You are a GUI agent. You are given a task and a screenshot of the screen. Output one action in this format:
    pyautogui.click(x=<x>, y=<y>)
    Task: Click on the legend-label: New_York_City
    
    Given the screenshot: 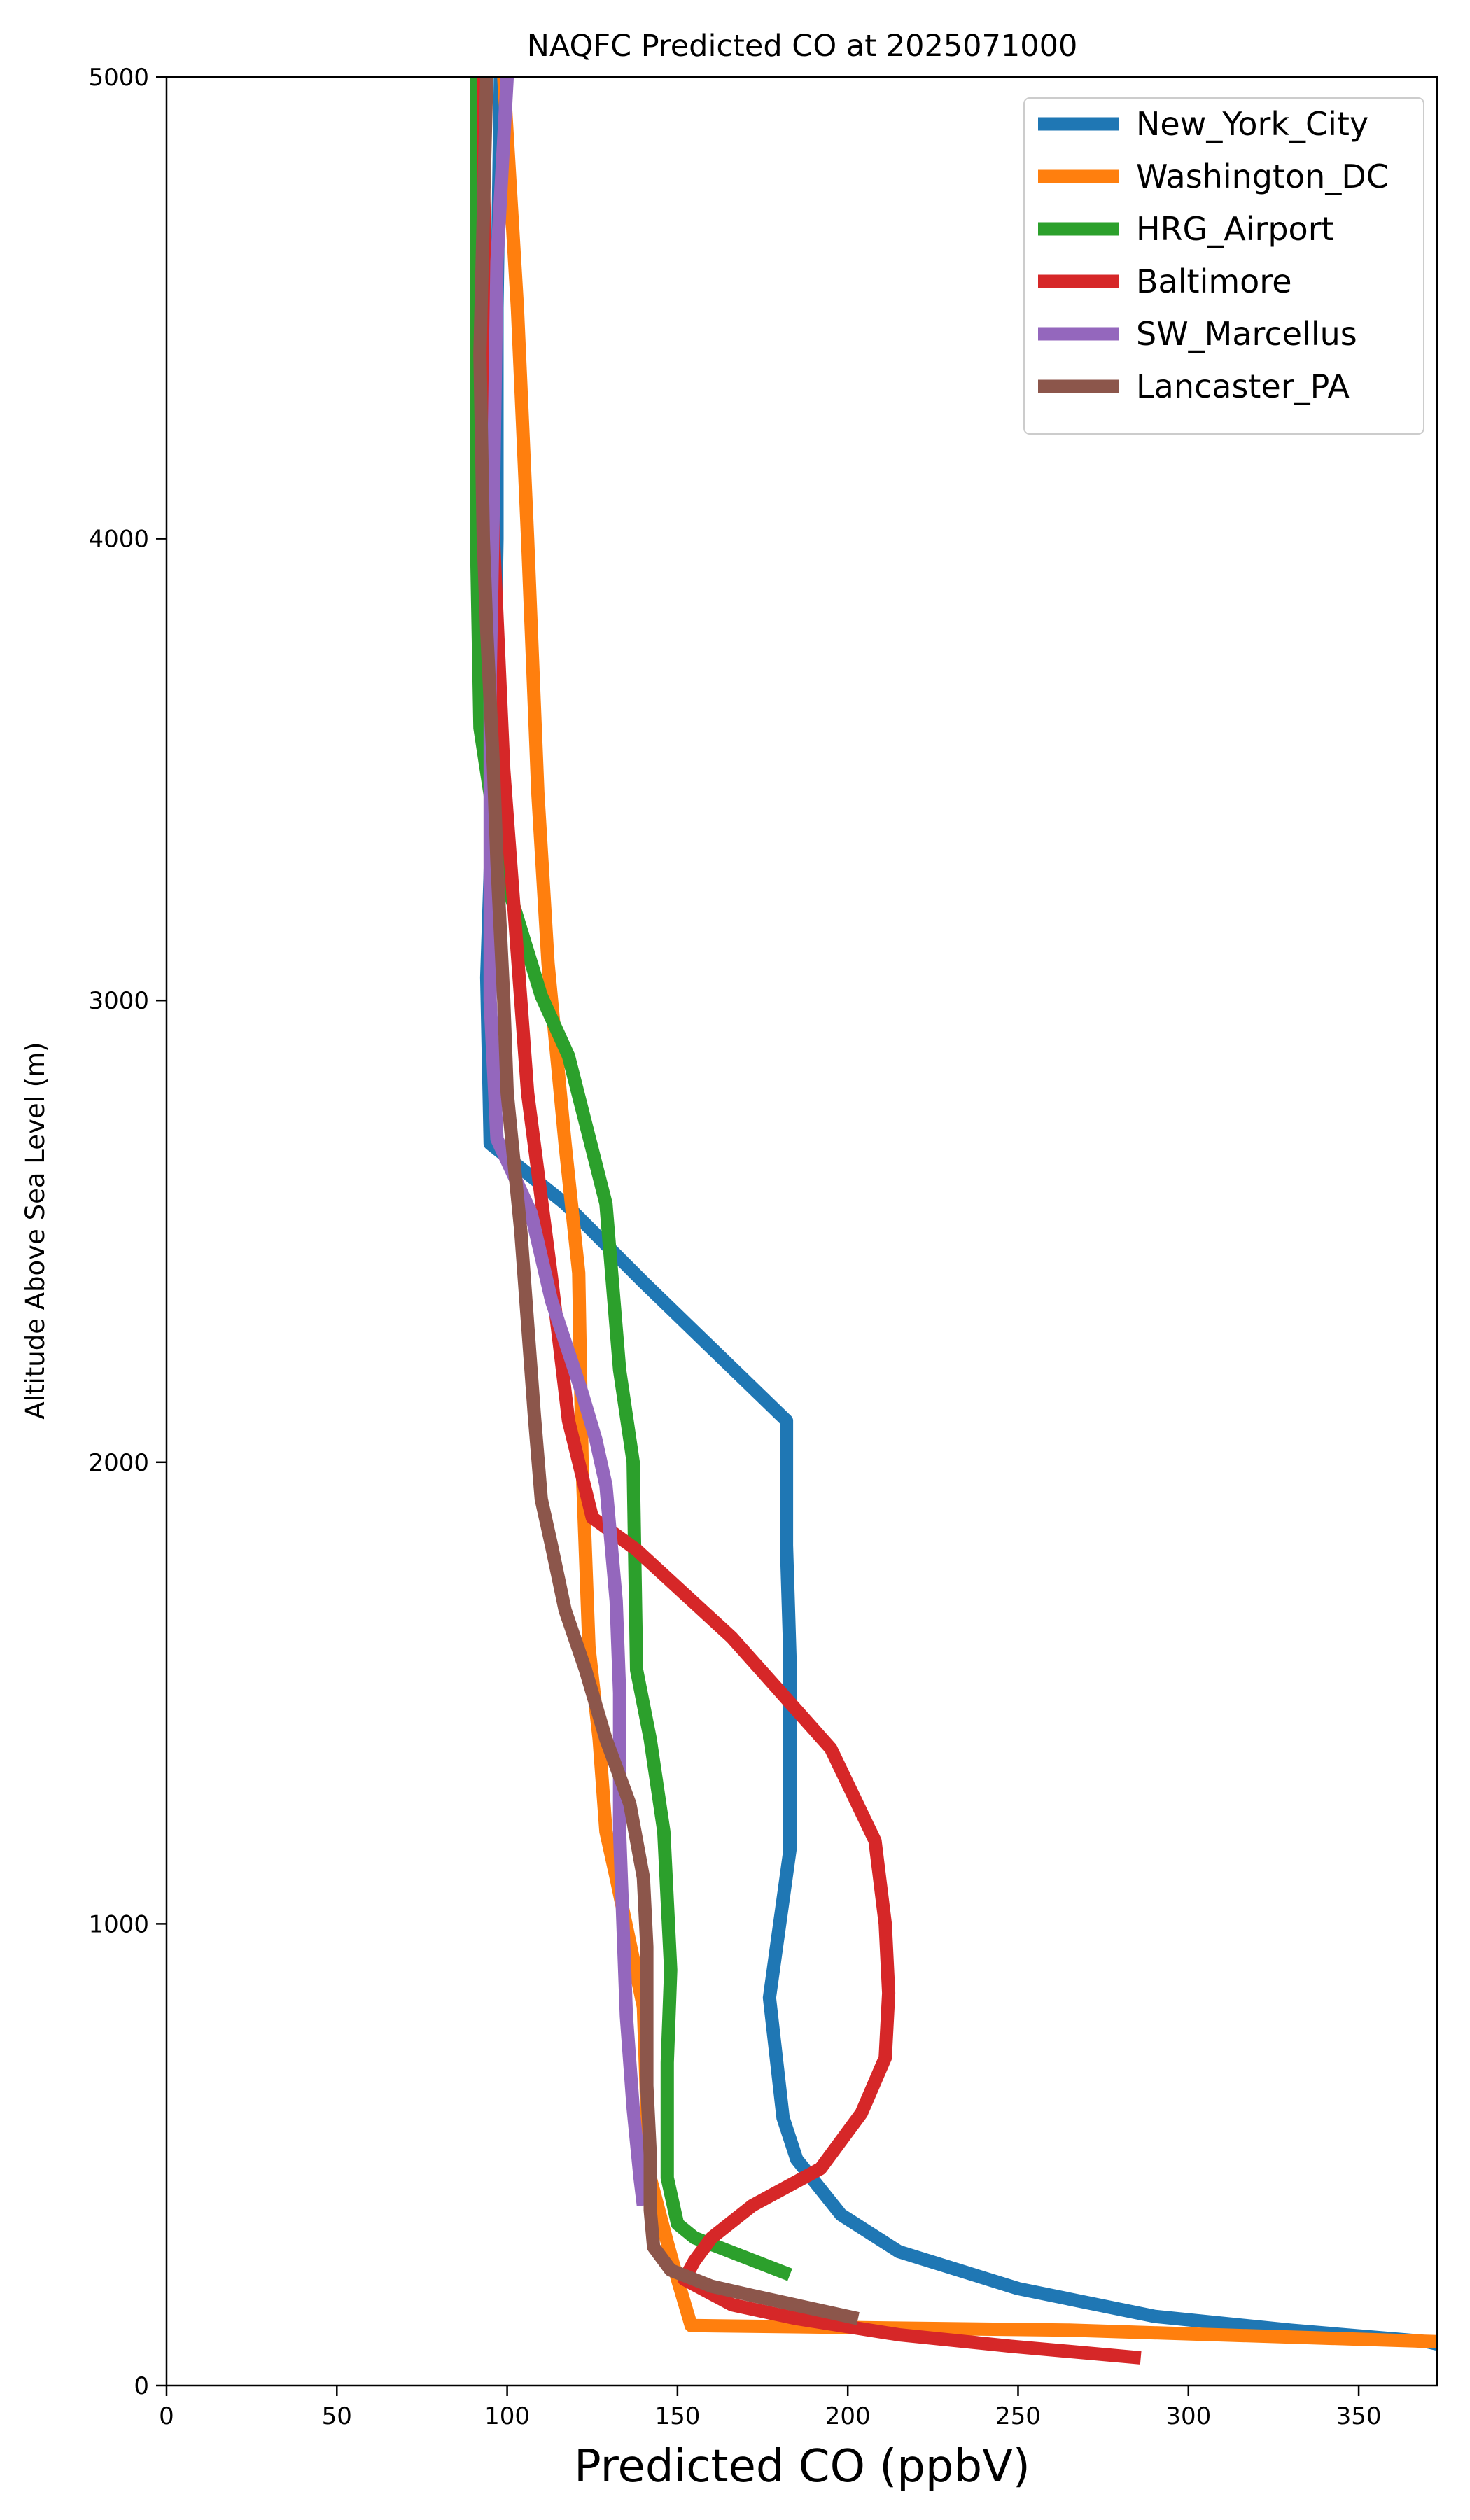 What is the action you would take?
    pyautogui.click(x=1252, y=124)
    